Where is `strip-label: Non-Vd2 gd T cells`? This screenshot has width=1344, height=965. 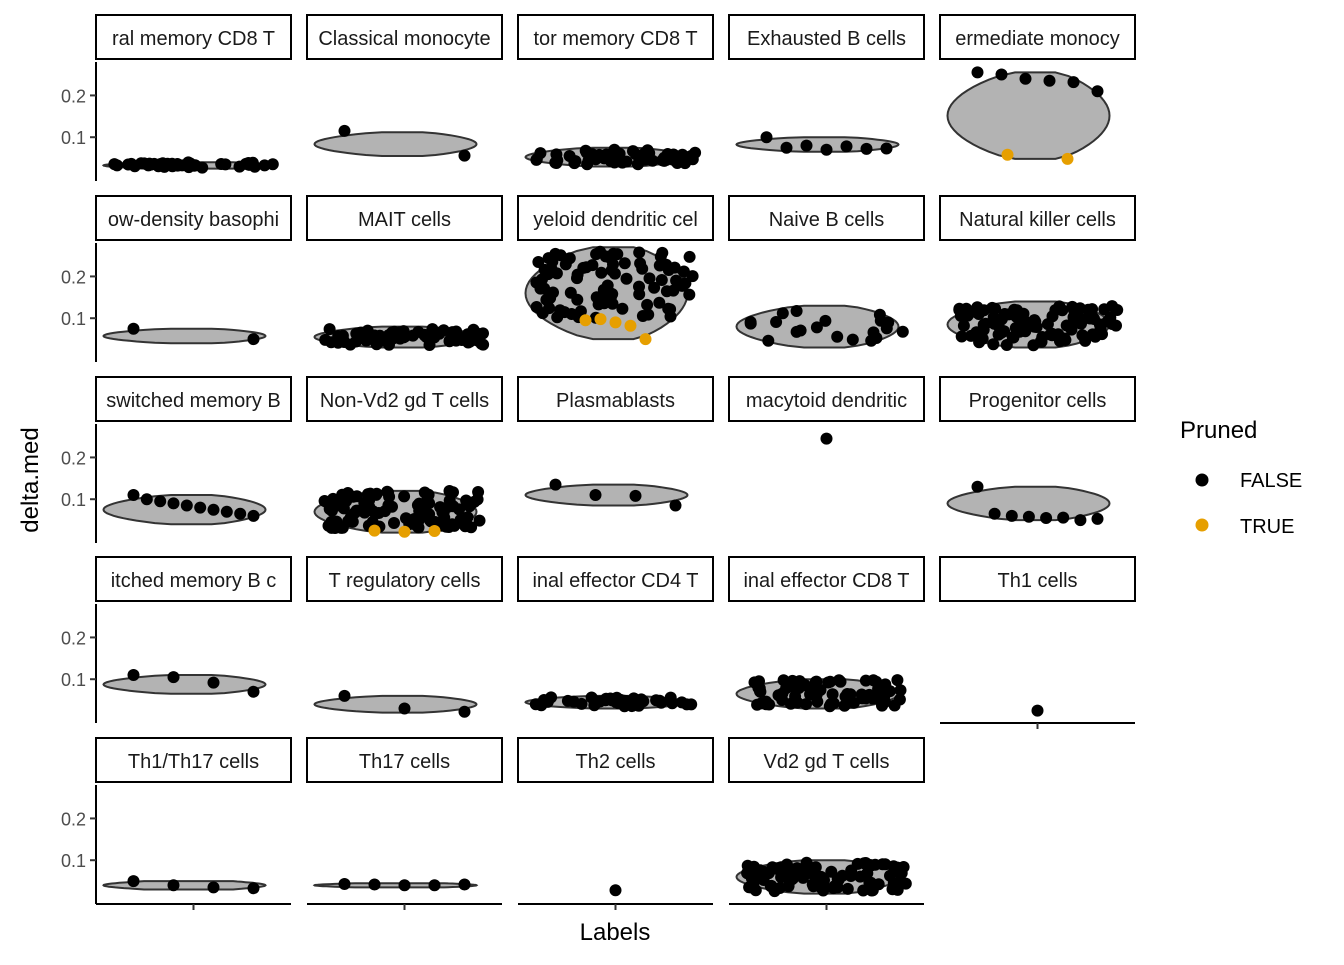
strip-label: Non-Vd2 gd T cells is located at coordinates (404, 401).